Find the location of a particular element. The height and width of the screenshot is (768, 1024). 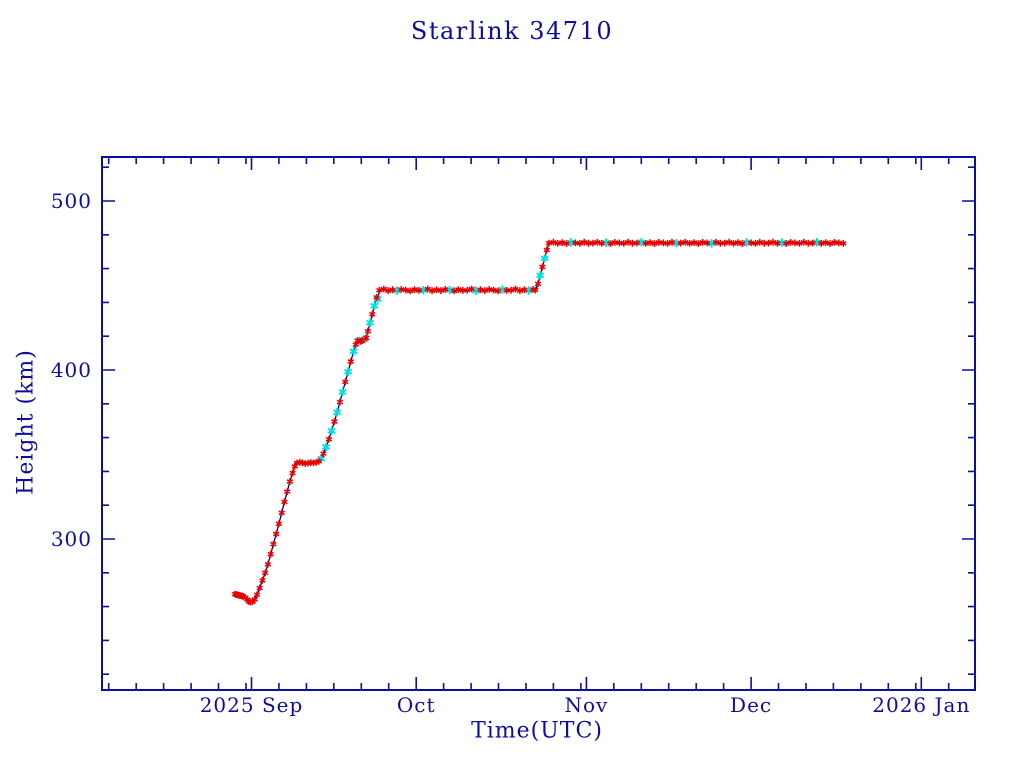

x-tick-label: 2025 Sep is located at coordinates (252, 705).